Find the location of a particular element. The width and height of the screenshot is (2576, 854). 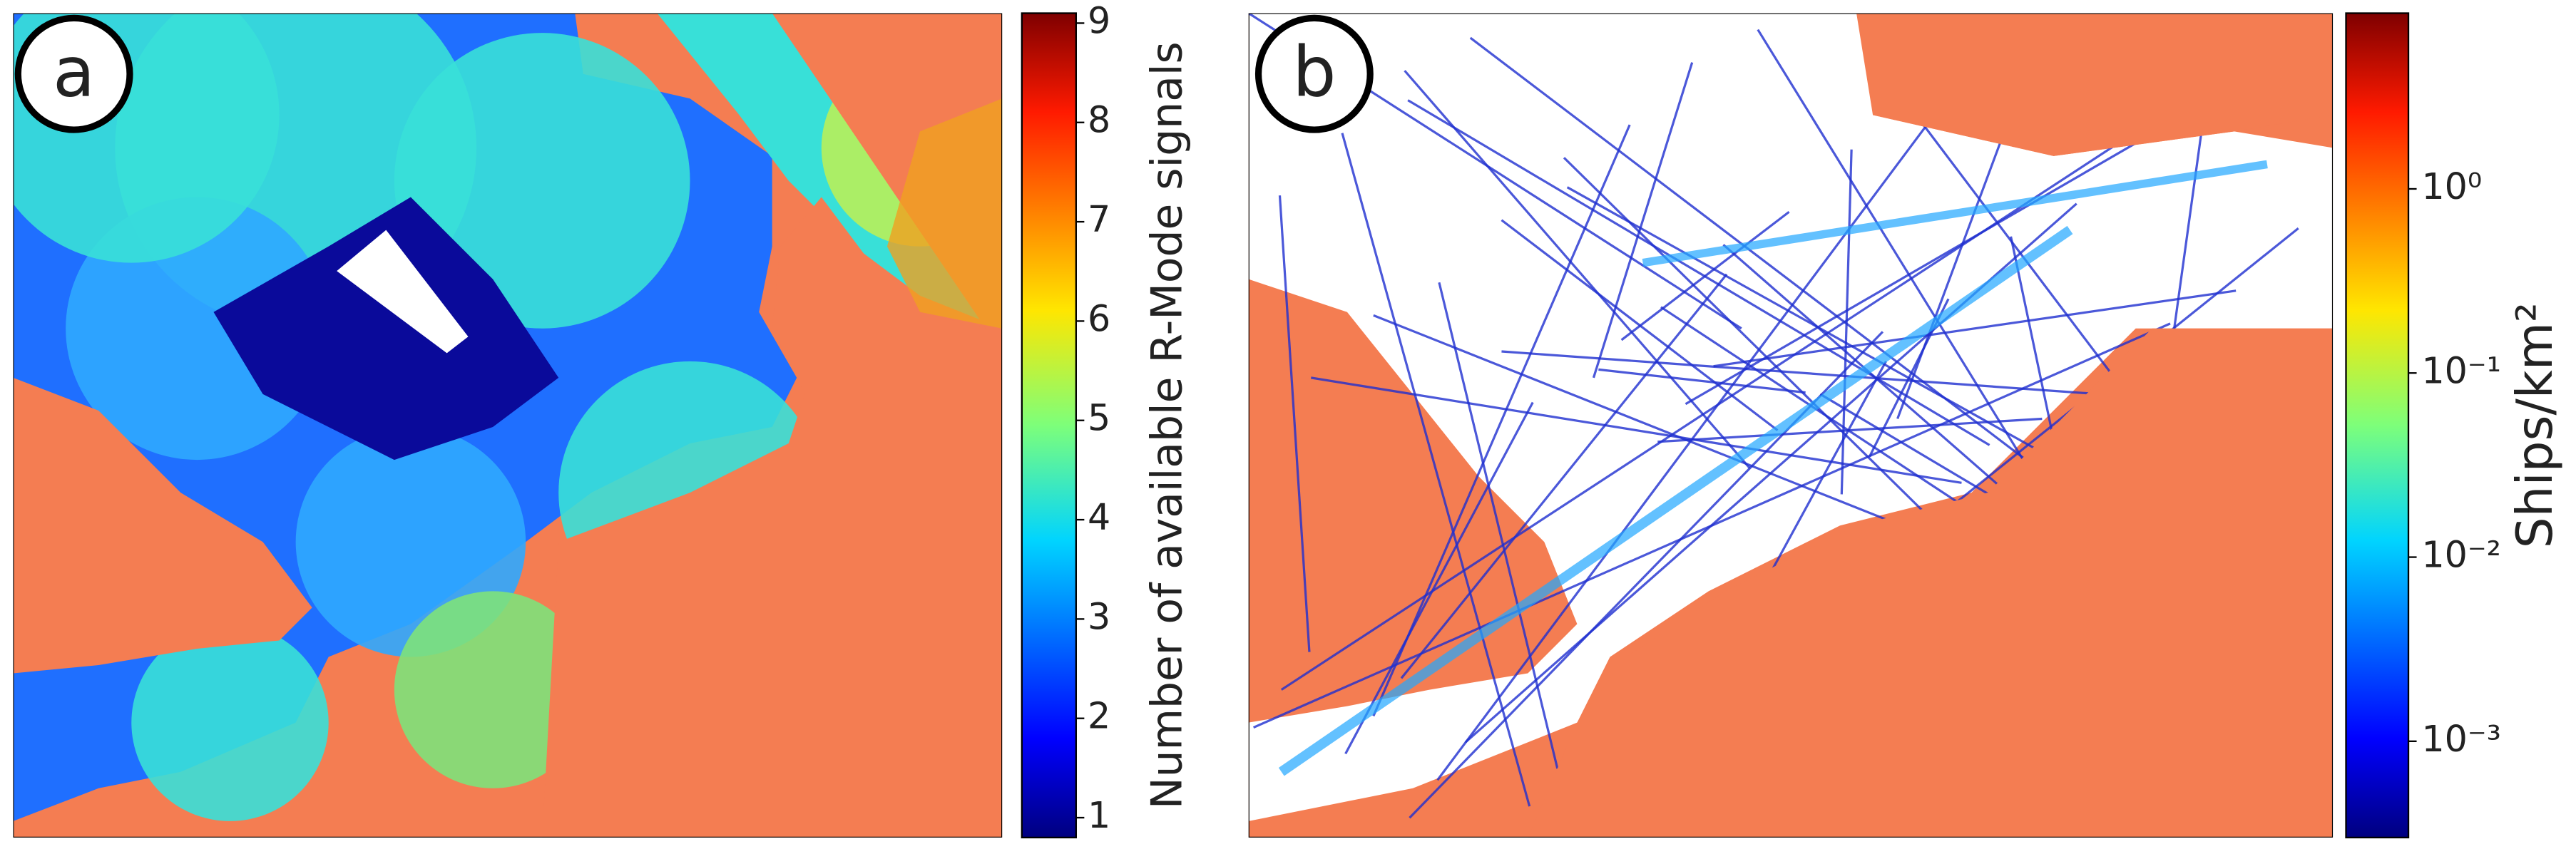

low-coverage is located at coordinates (386, 329).